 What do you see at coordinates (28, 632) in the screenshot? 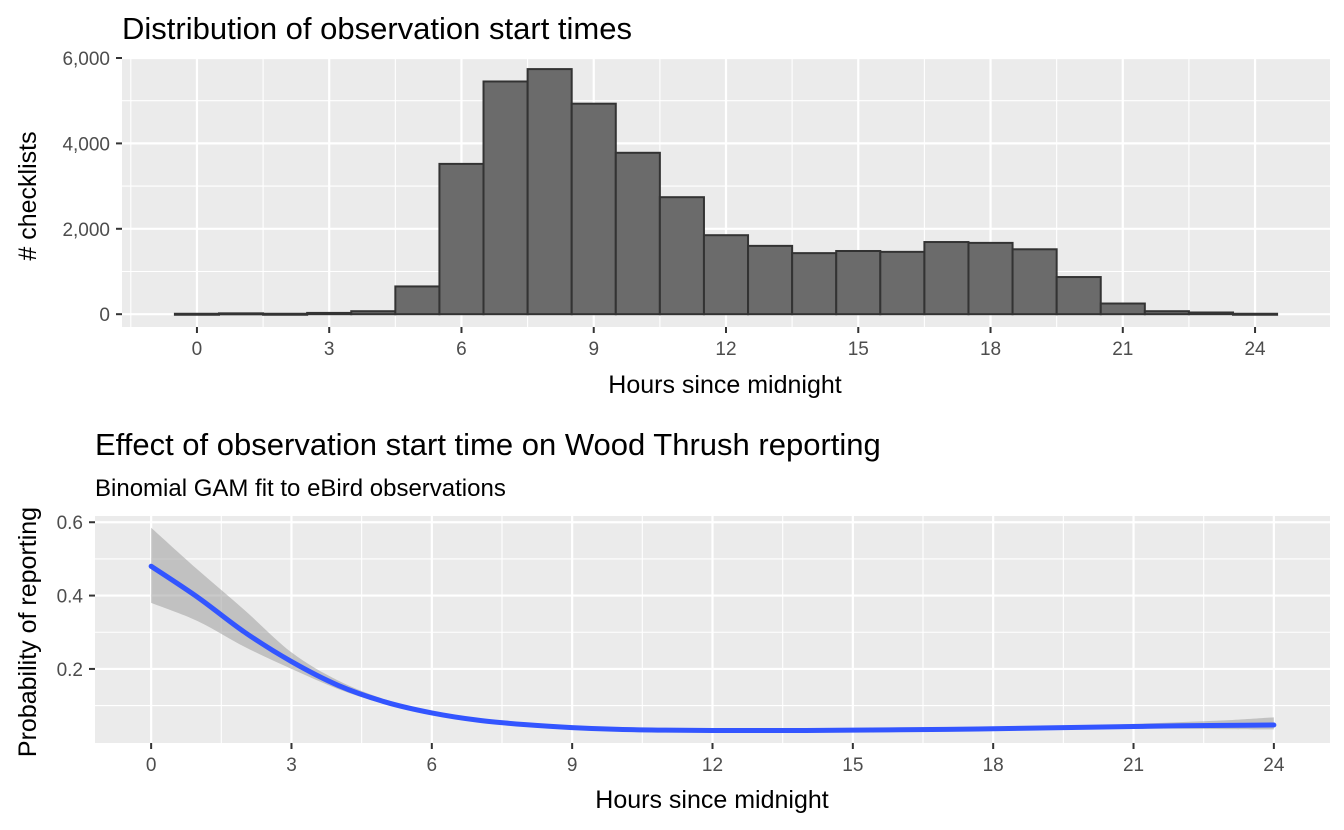
I see `gam-y-axis-title: Probability of reporting` at bounding box center [28, 632].